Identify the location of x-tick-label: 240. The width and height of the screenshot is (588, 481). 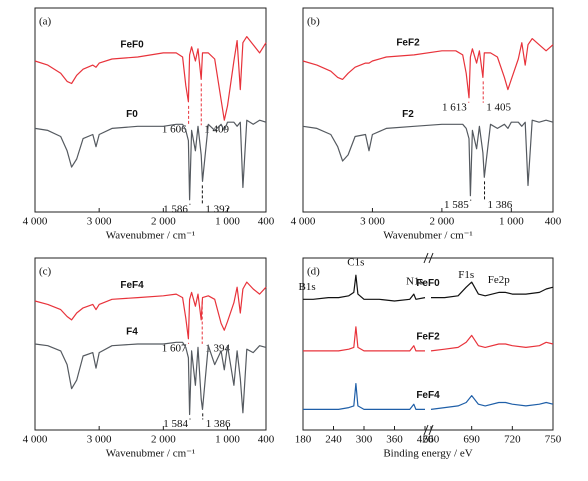
(333, 440).